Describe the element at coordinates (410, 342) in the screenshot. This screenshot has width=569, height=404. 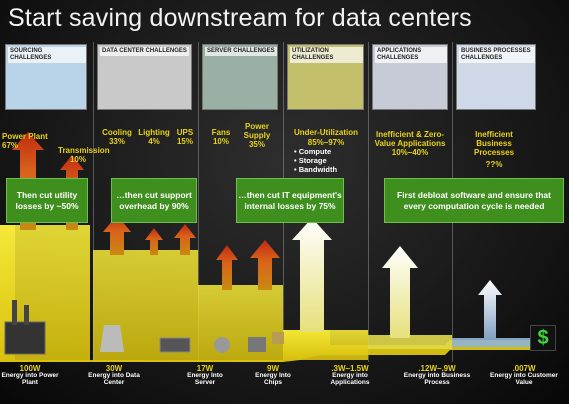
I see `app-flow` at that location.